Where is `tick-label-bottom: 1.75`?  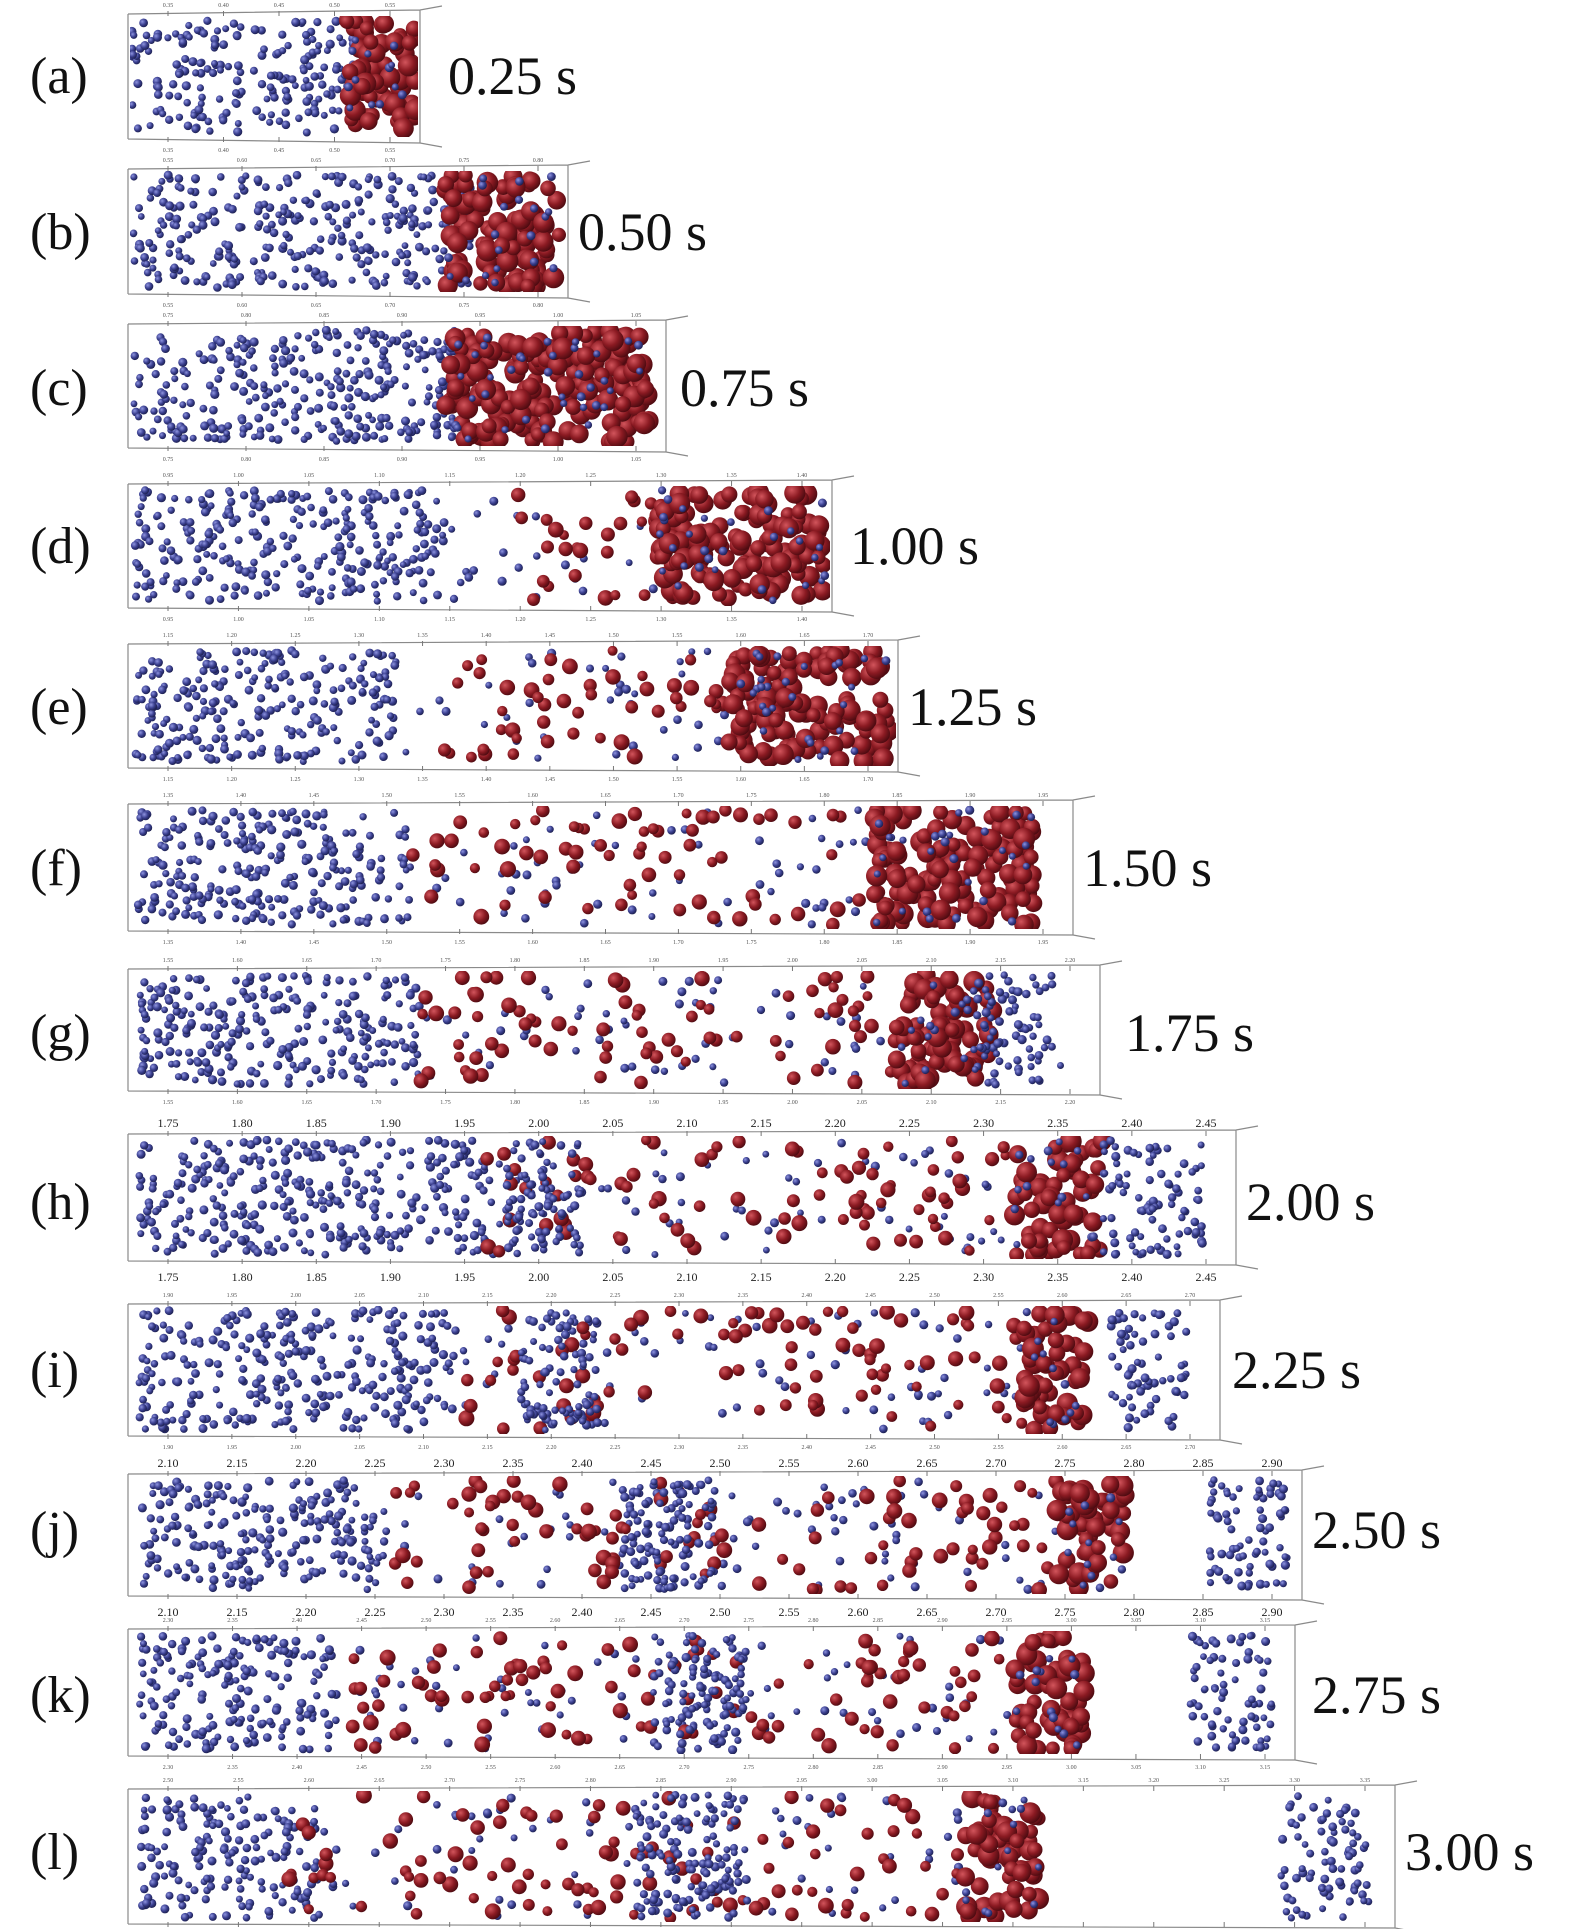 tick-label-bottom: 1.75 is located at coordinates (445, 1103).